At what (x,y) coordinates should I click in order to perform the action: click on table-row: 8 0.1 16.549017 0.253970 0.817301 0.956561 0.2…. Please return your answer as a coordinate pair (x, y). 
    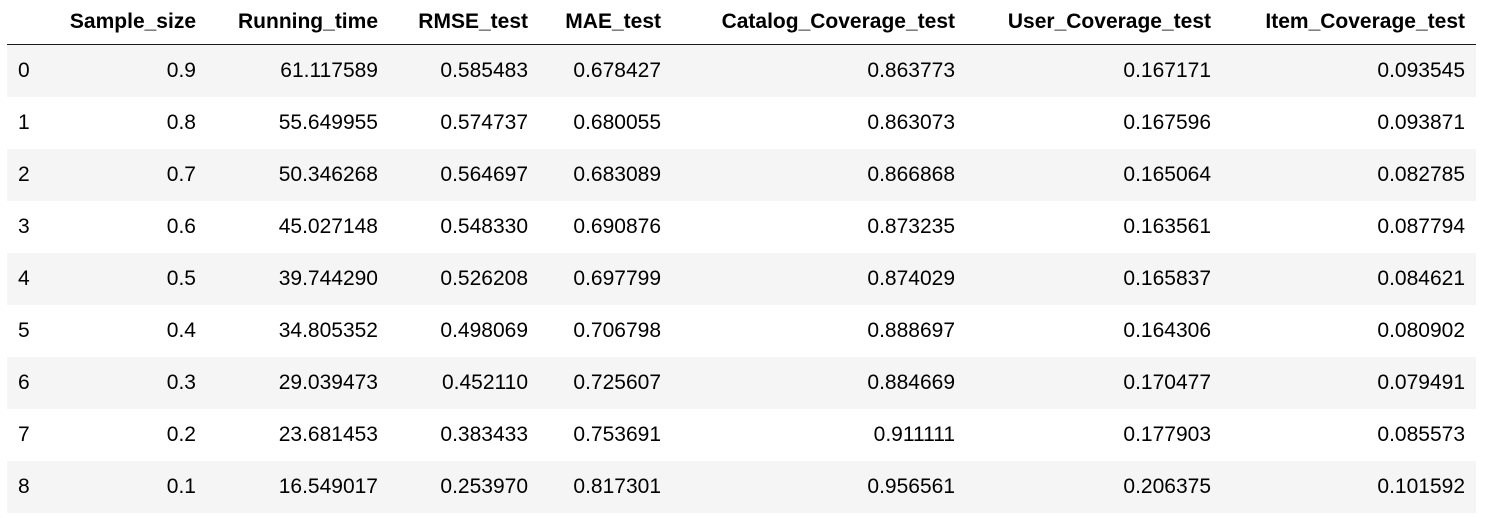
    Looking at the image, I should click on (741, 487).